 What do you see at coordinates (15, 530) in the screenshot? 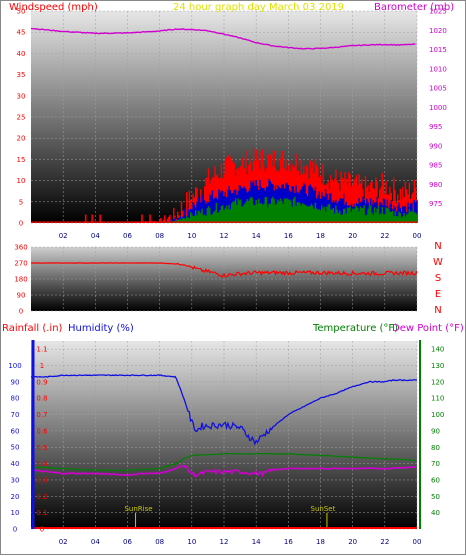
I see `humidity-tick-label: 0` at bounding box center [15, 530].